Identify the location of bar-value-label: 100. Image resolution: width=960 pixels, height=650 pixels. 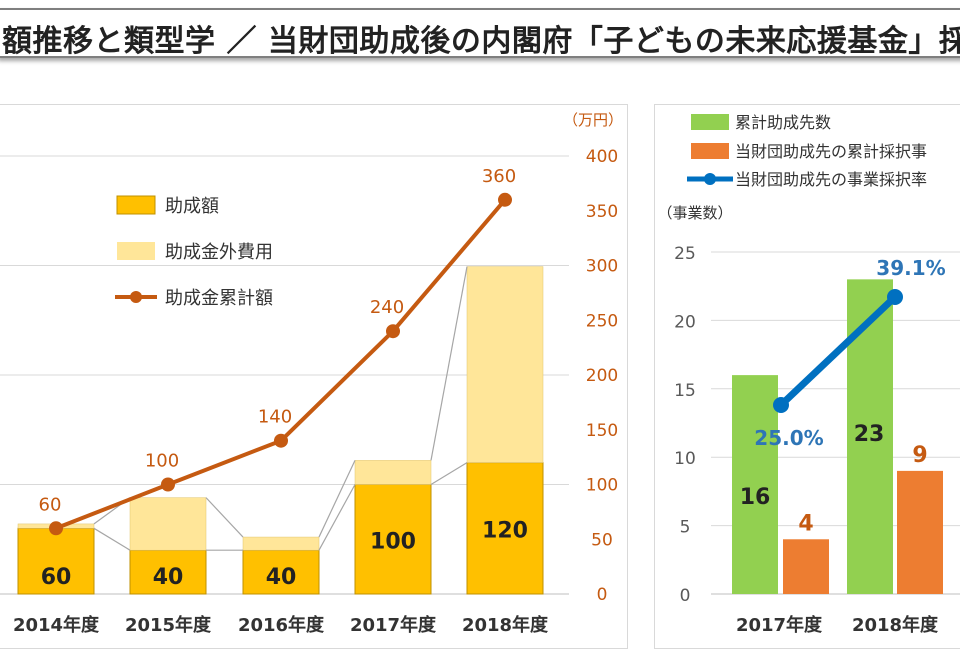
(393, 541).